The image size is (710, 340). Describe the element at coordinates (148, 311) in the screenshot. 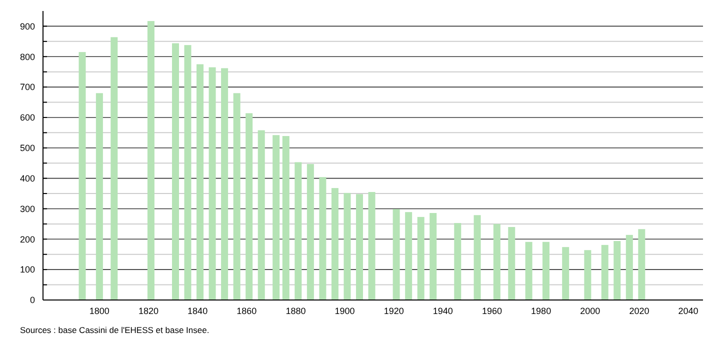

I see `x-tick-label: 1820` at that location.